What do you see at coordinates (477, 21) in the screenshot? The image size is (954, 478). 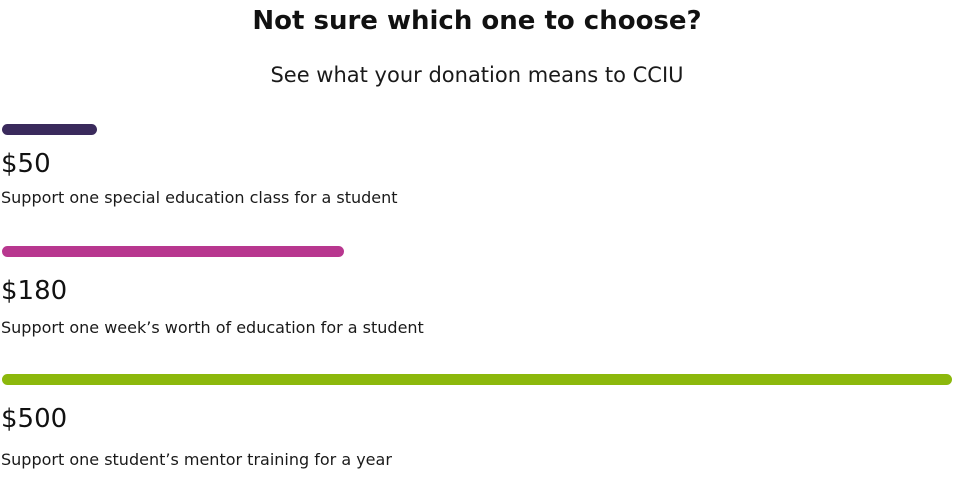 I see `section-heading: Not sure which one to choose?` at bounding box center [477, 21].